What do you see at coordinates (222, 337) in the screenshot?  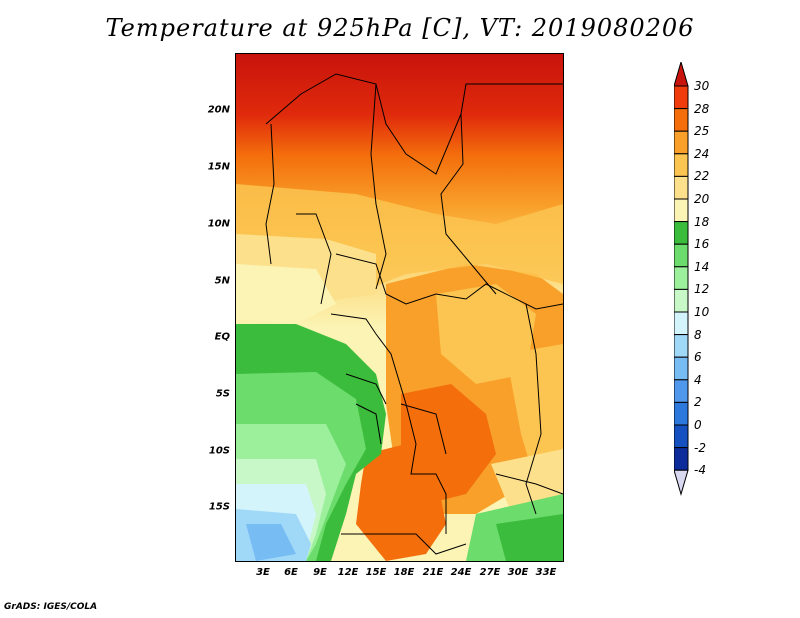 I see `lat-label-eq: EQ` at bounding box center [222, 337].